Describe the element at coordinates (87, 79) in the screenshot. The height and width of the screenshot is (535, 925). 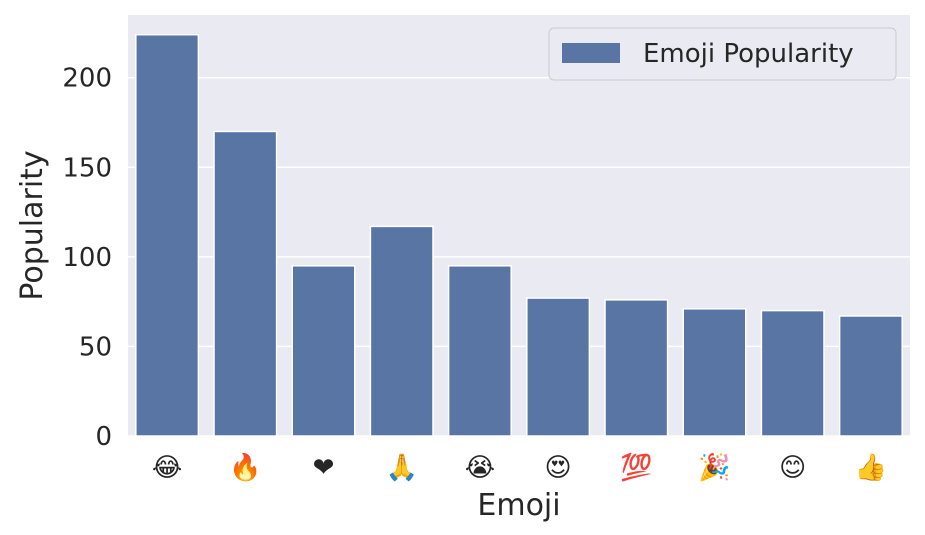
I see `y-tick-label: 200` at that location.